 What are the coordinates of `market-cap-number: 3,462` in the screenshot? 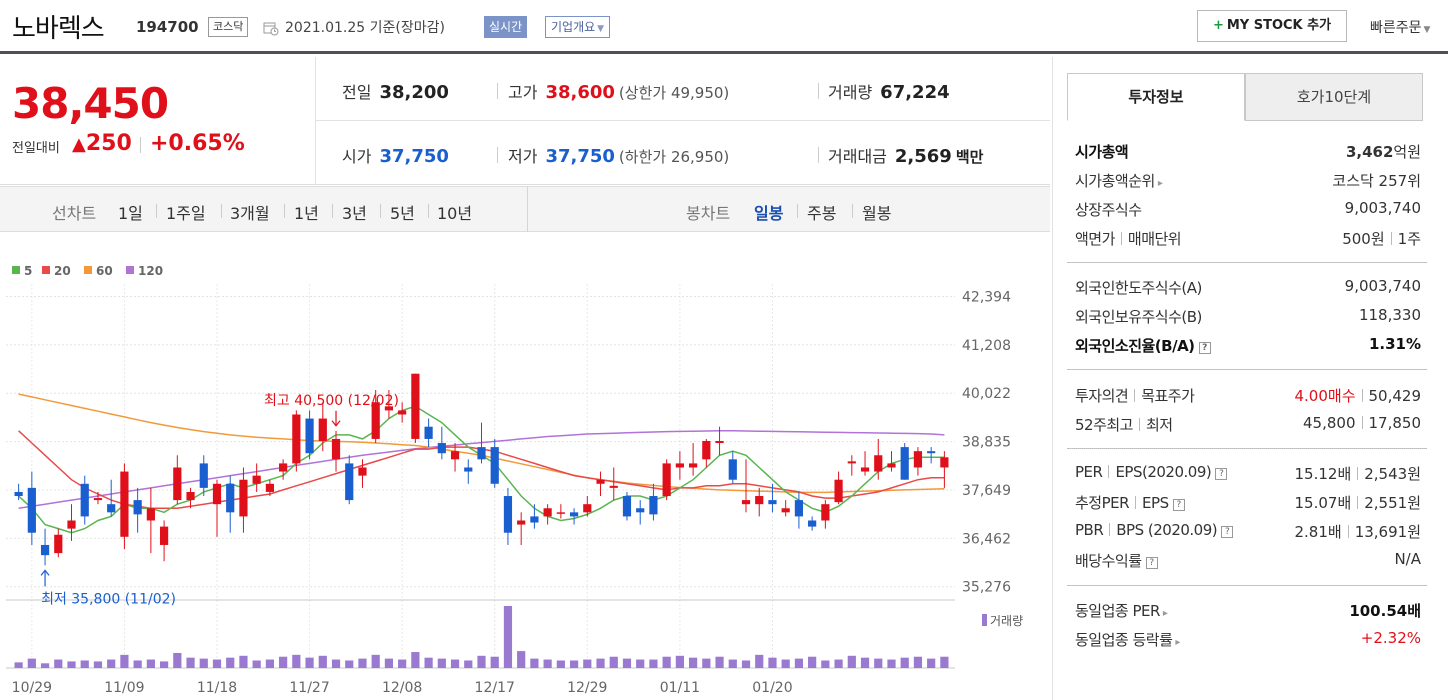 It's located at (1369, 152).